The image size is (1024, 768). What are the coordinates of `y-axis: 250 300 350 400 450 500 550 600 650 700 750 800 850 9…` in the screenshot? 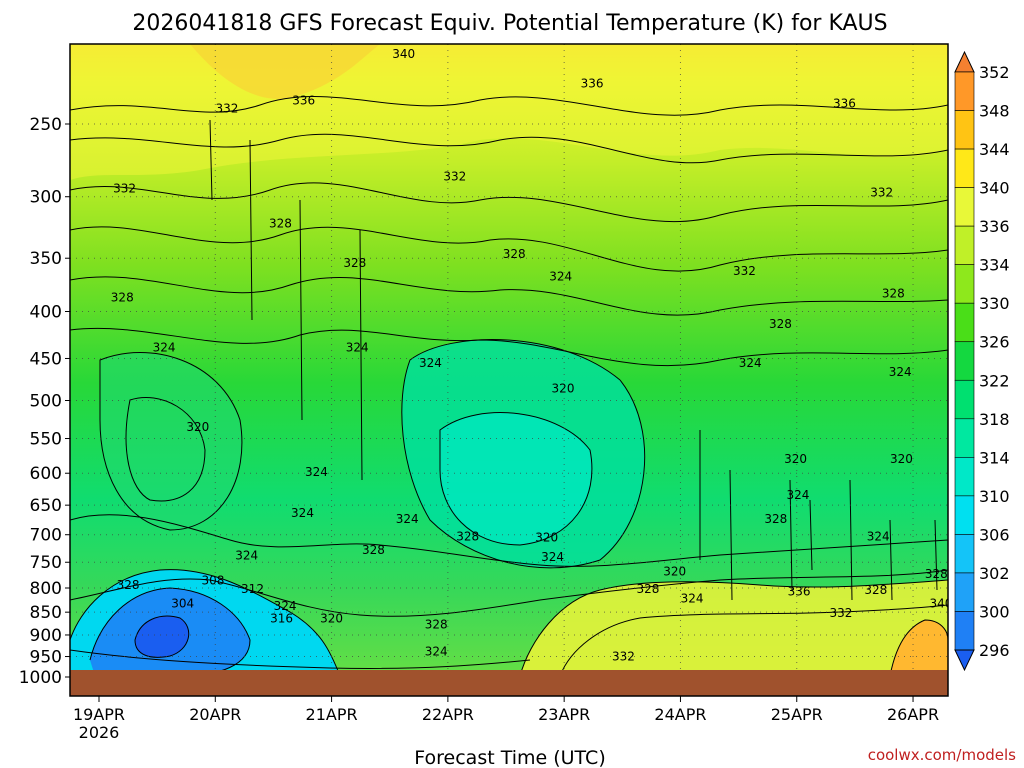 It's located at (44, 401).